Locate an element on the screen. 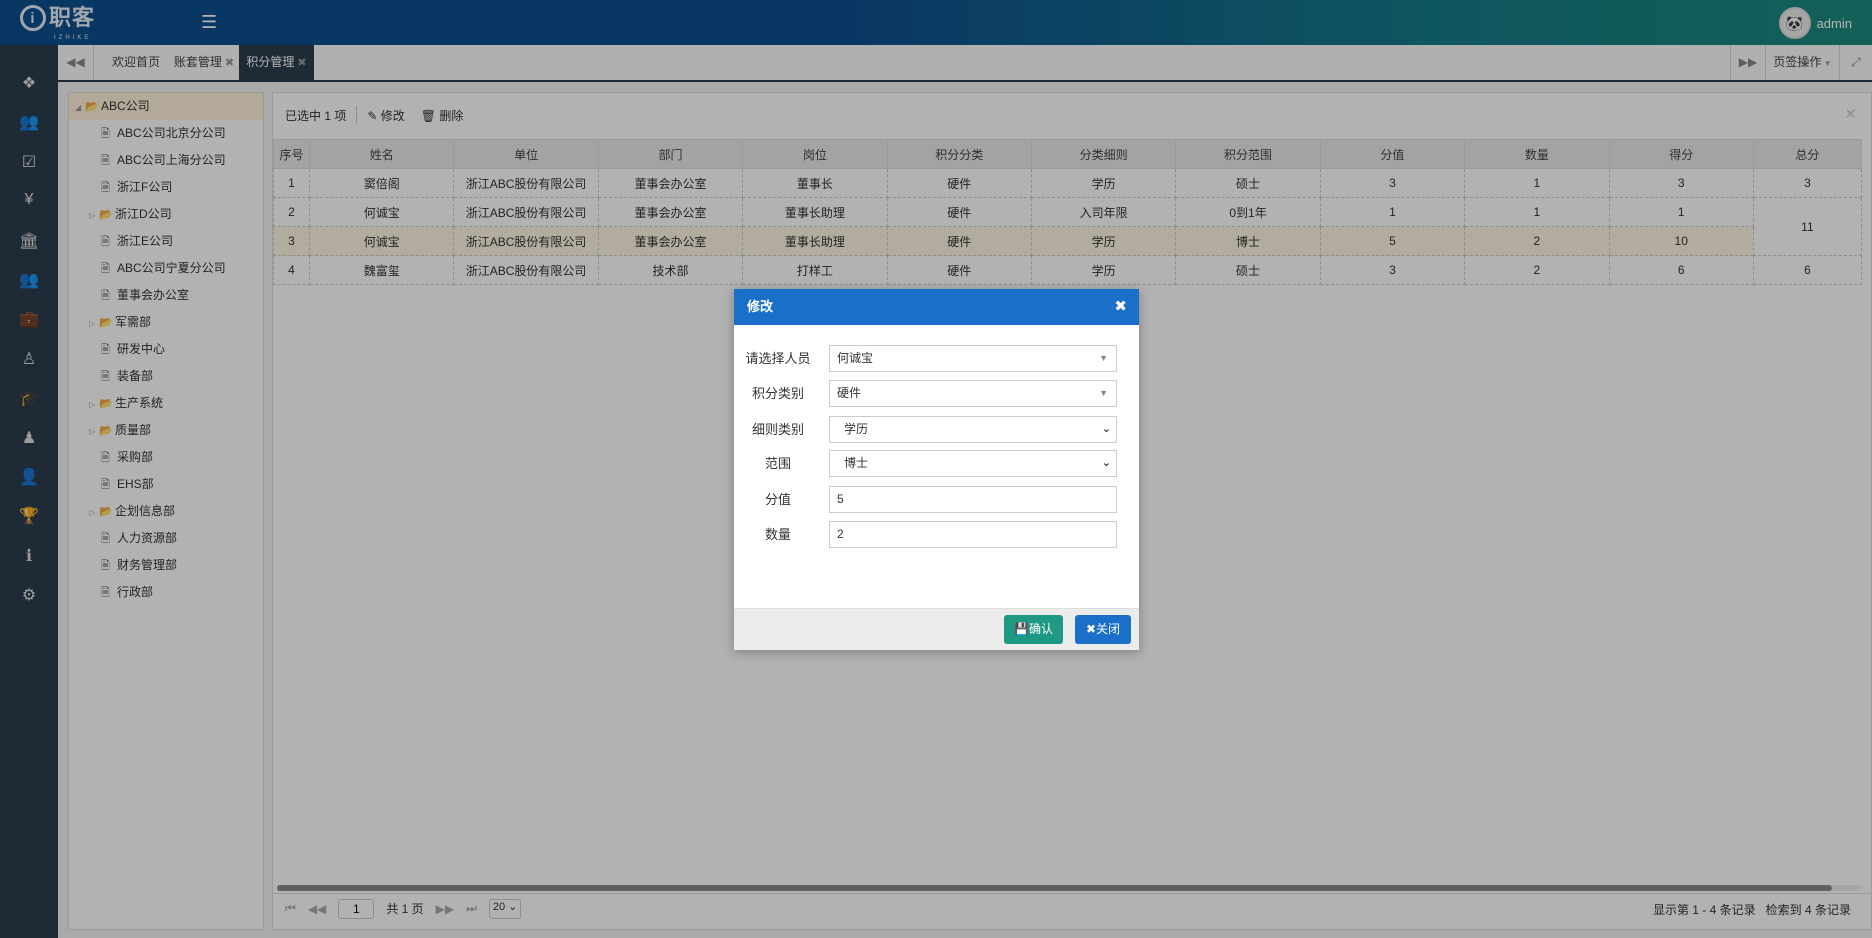 The image size is (1872, 938). check-square-icon: ☑ is located at coordinates (29, 162).